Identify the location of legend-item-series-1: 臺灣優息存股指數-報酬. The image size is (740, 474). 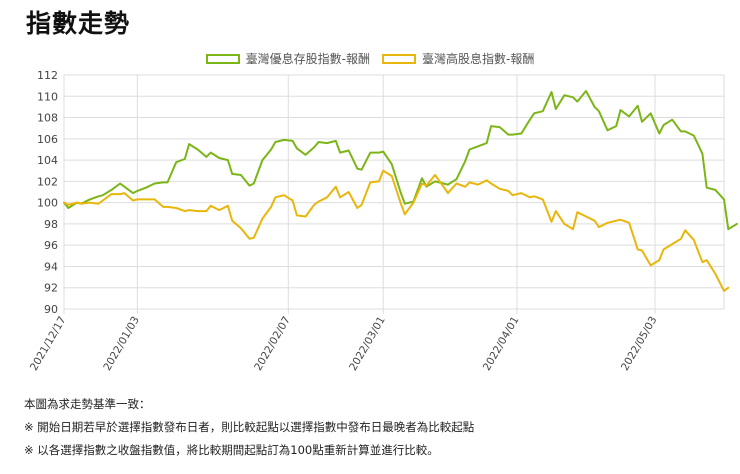
(287, 58).